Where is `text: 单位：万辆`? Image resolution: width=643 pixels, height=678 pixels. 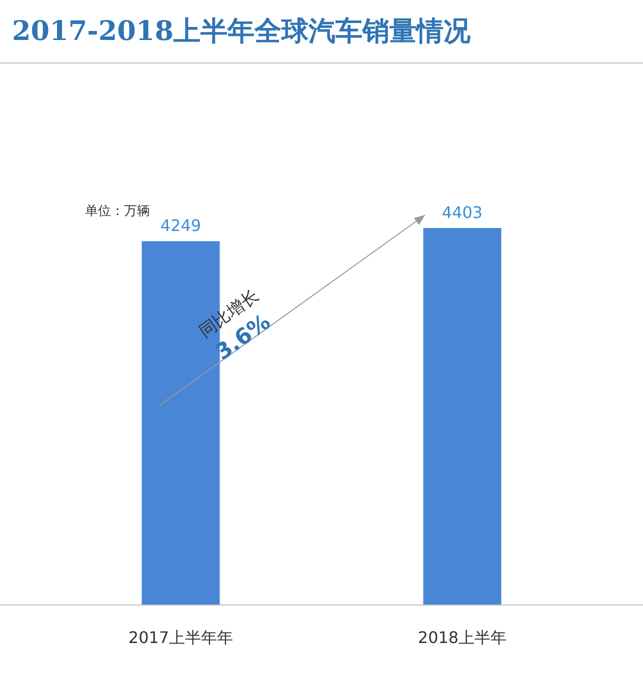
text: 单位：万辆 is located at coordinates (117, 211).